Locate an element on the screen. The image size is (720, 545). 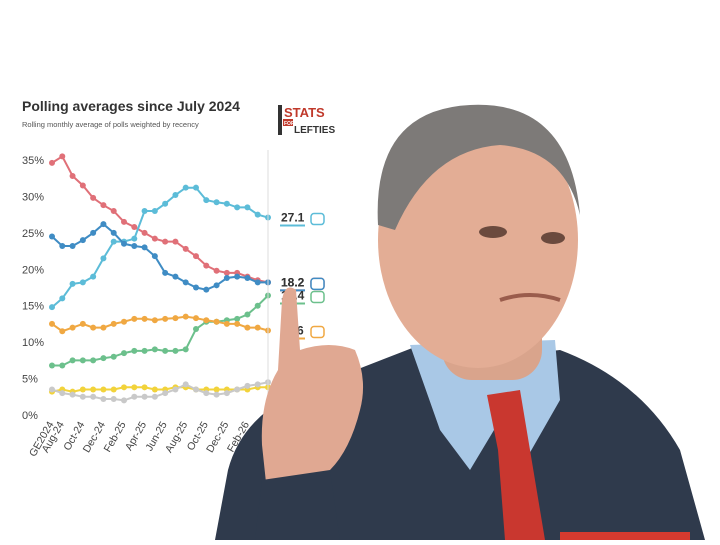
y-tick-label: 0% is located at coordinates (30, 416).